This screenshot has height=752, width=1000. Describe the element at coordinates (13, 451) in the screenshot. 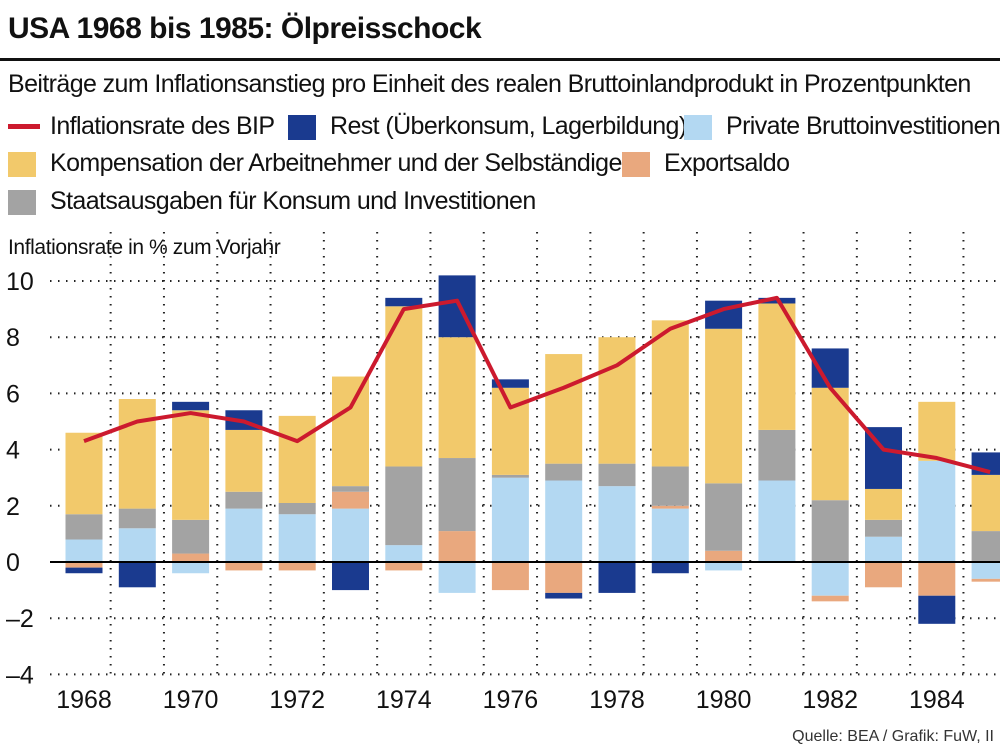

I see `y-tick-label: 4` at that location.